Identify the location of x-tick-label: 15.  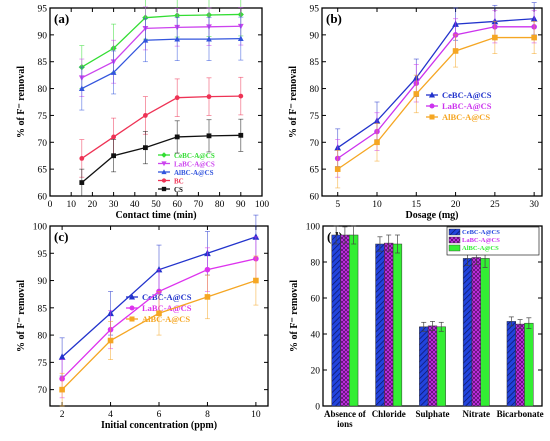
(417, 205).